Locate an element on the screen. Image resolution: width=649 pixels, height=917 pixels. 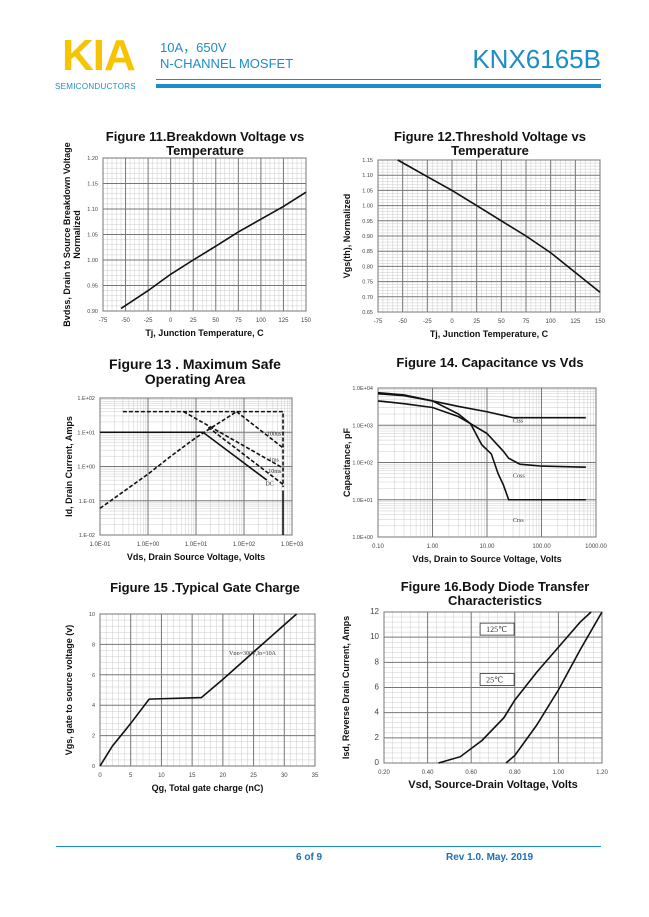
x-tick-label: 125 is located at coordinates (283, 321).